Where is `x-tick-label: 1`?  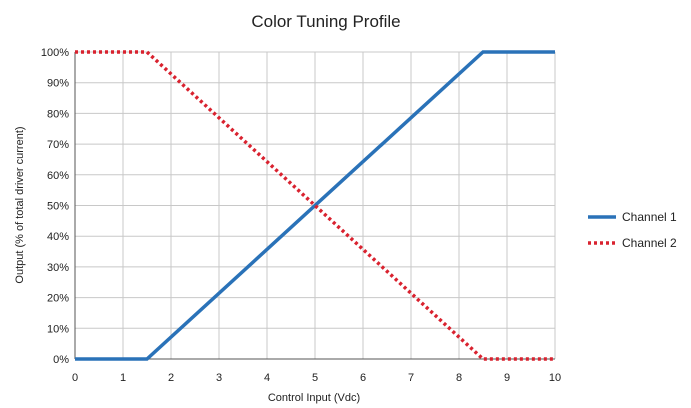
x-tick-label: 1 is located at coordinates (123, 378).